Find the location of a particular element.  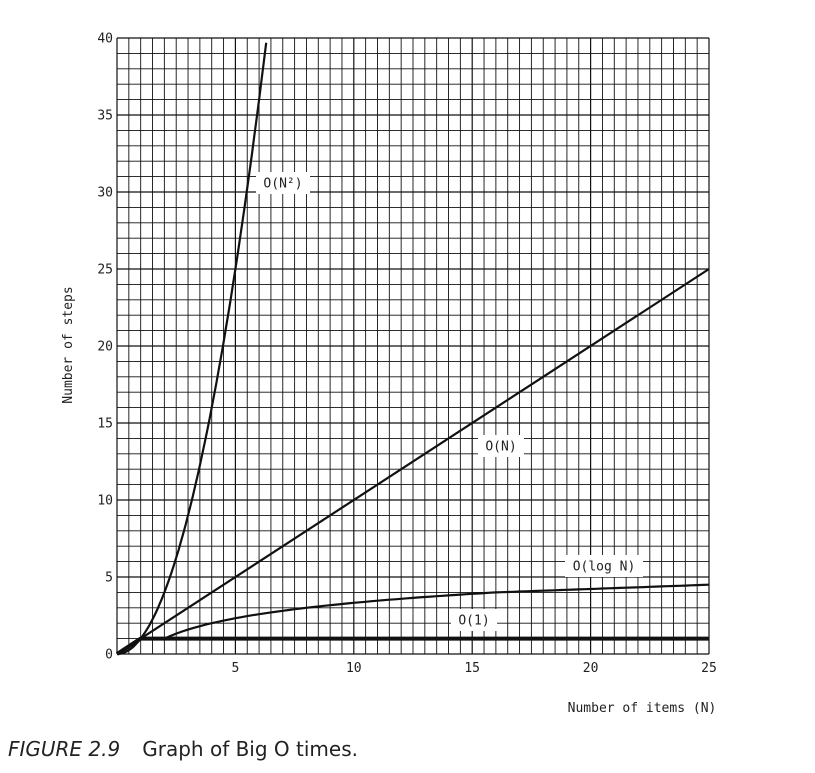

x-tick-label: 20 is located at coordinates (591, 668).